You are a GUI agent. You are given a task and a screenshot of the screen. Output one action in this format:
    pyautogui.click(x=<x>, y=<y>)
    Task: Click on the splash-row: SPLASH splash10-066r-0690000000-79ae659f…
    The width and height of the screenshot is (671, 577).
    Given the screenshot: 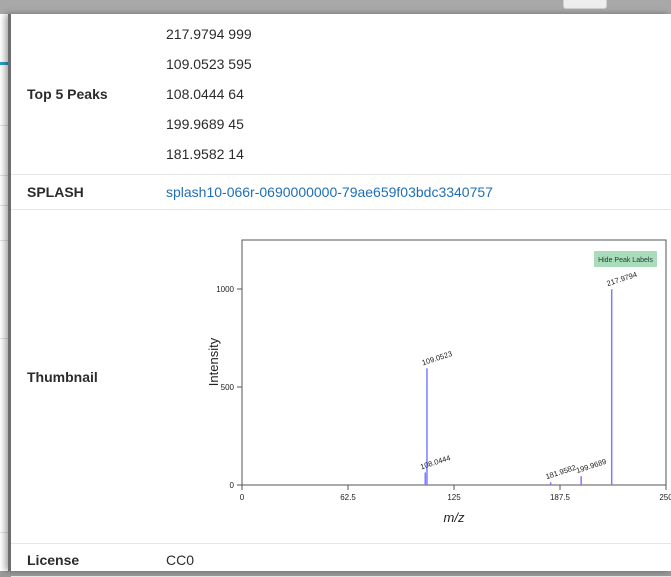 What is the action you would take?
    pyautogui.click(x=341, y=192)
    